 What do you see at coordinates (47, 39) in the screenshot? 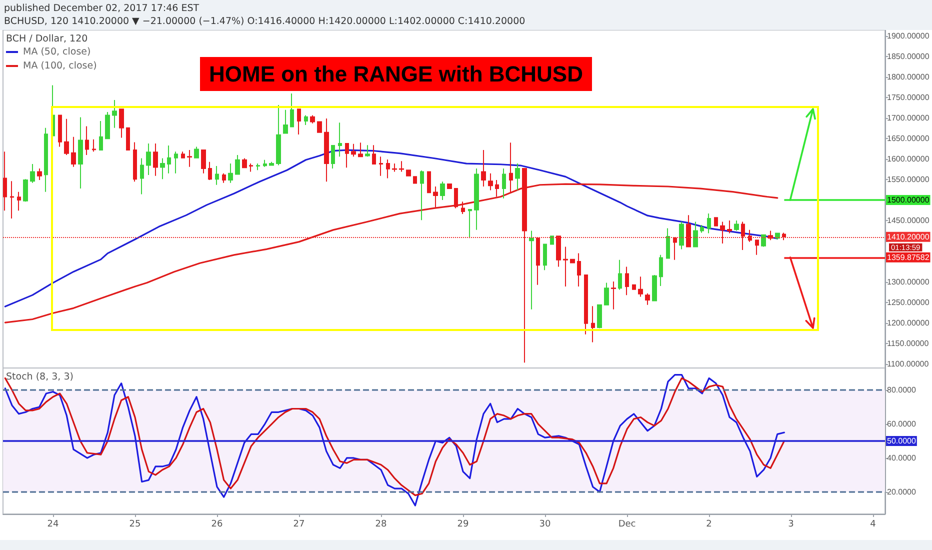
I see `chart-subtitle: BCH / Dollar, 120` at bounding box center [47, 39].